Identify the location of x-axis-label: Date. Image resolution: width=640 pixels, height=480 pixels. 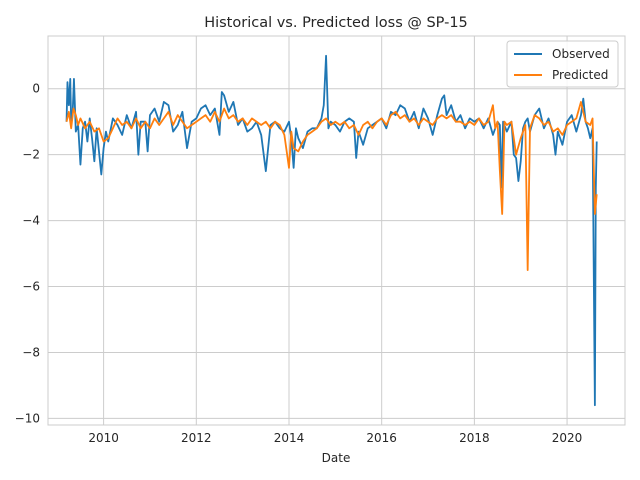
(336, 458).